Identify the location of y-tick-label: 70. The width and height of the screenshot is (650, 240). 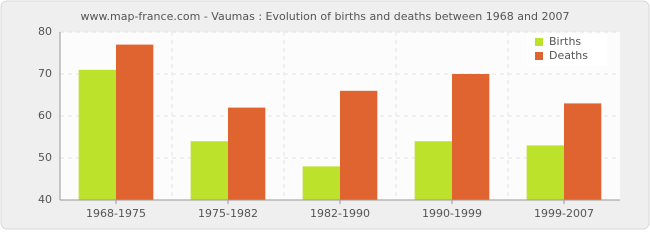
(45, 73).